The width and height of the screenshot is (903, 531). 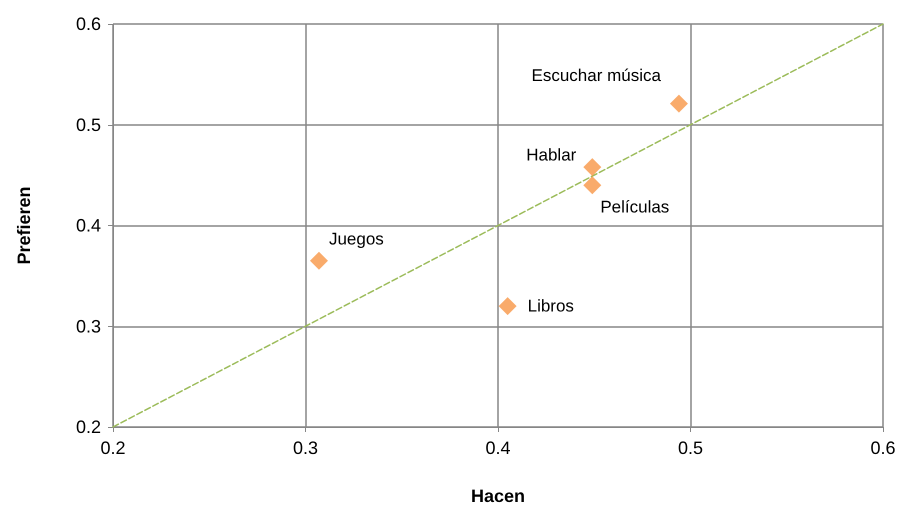 What do you see at coordinates (88, 326) in the screenshot?
I see `y-tick-label: 0.3` at bounding box center [88, 326].